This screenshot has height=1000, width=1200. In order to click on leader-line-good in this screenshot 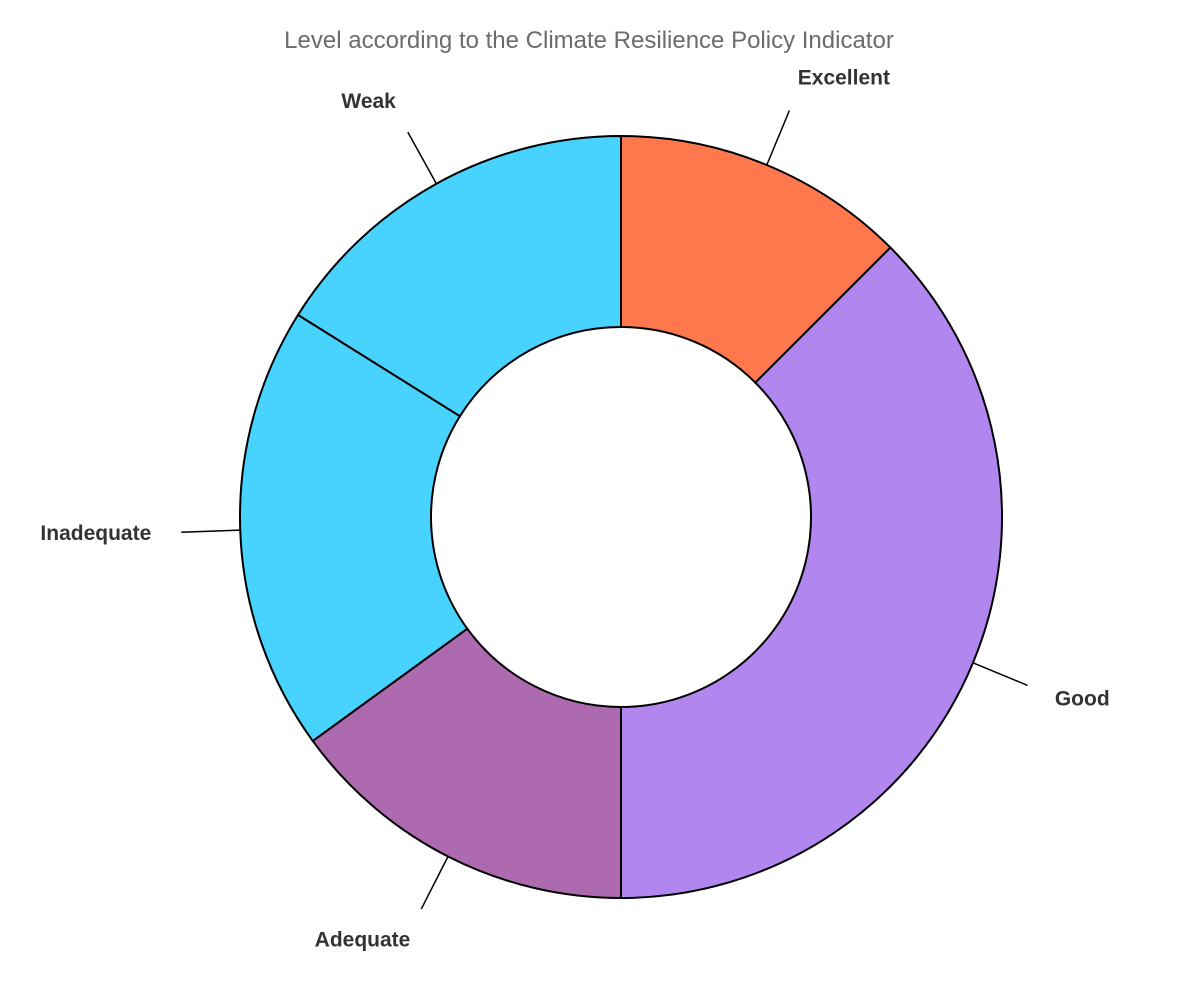, I will do `click(1000, 674)`.